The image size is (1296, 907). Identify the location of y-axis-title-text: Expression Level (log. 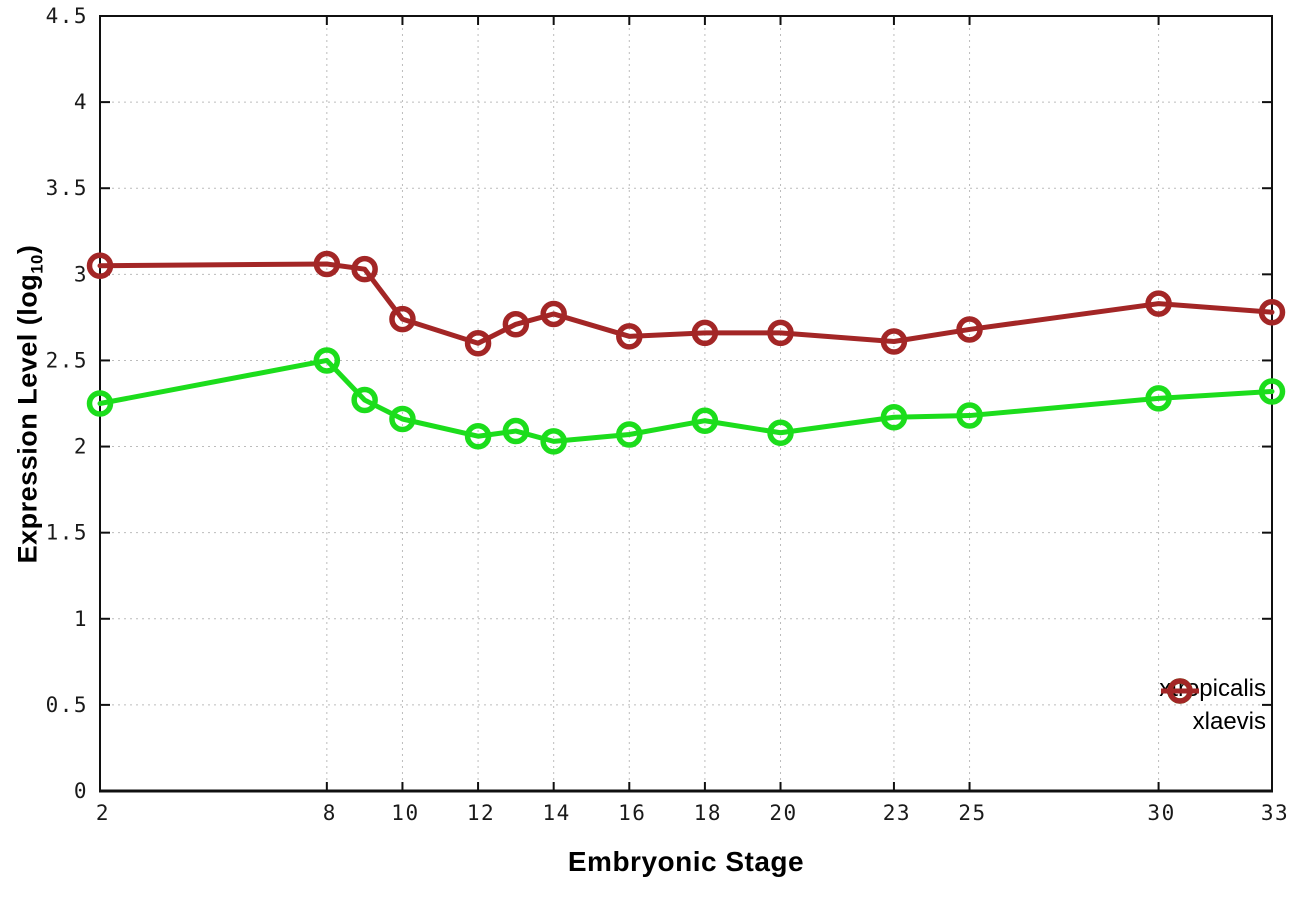
(27, 418).